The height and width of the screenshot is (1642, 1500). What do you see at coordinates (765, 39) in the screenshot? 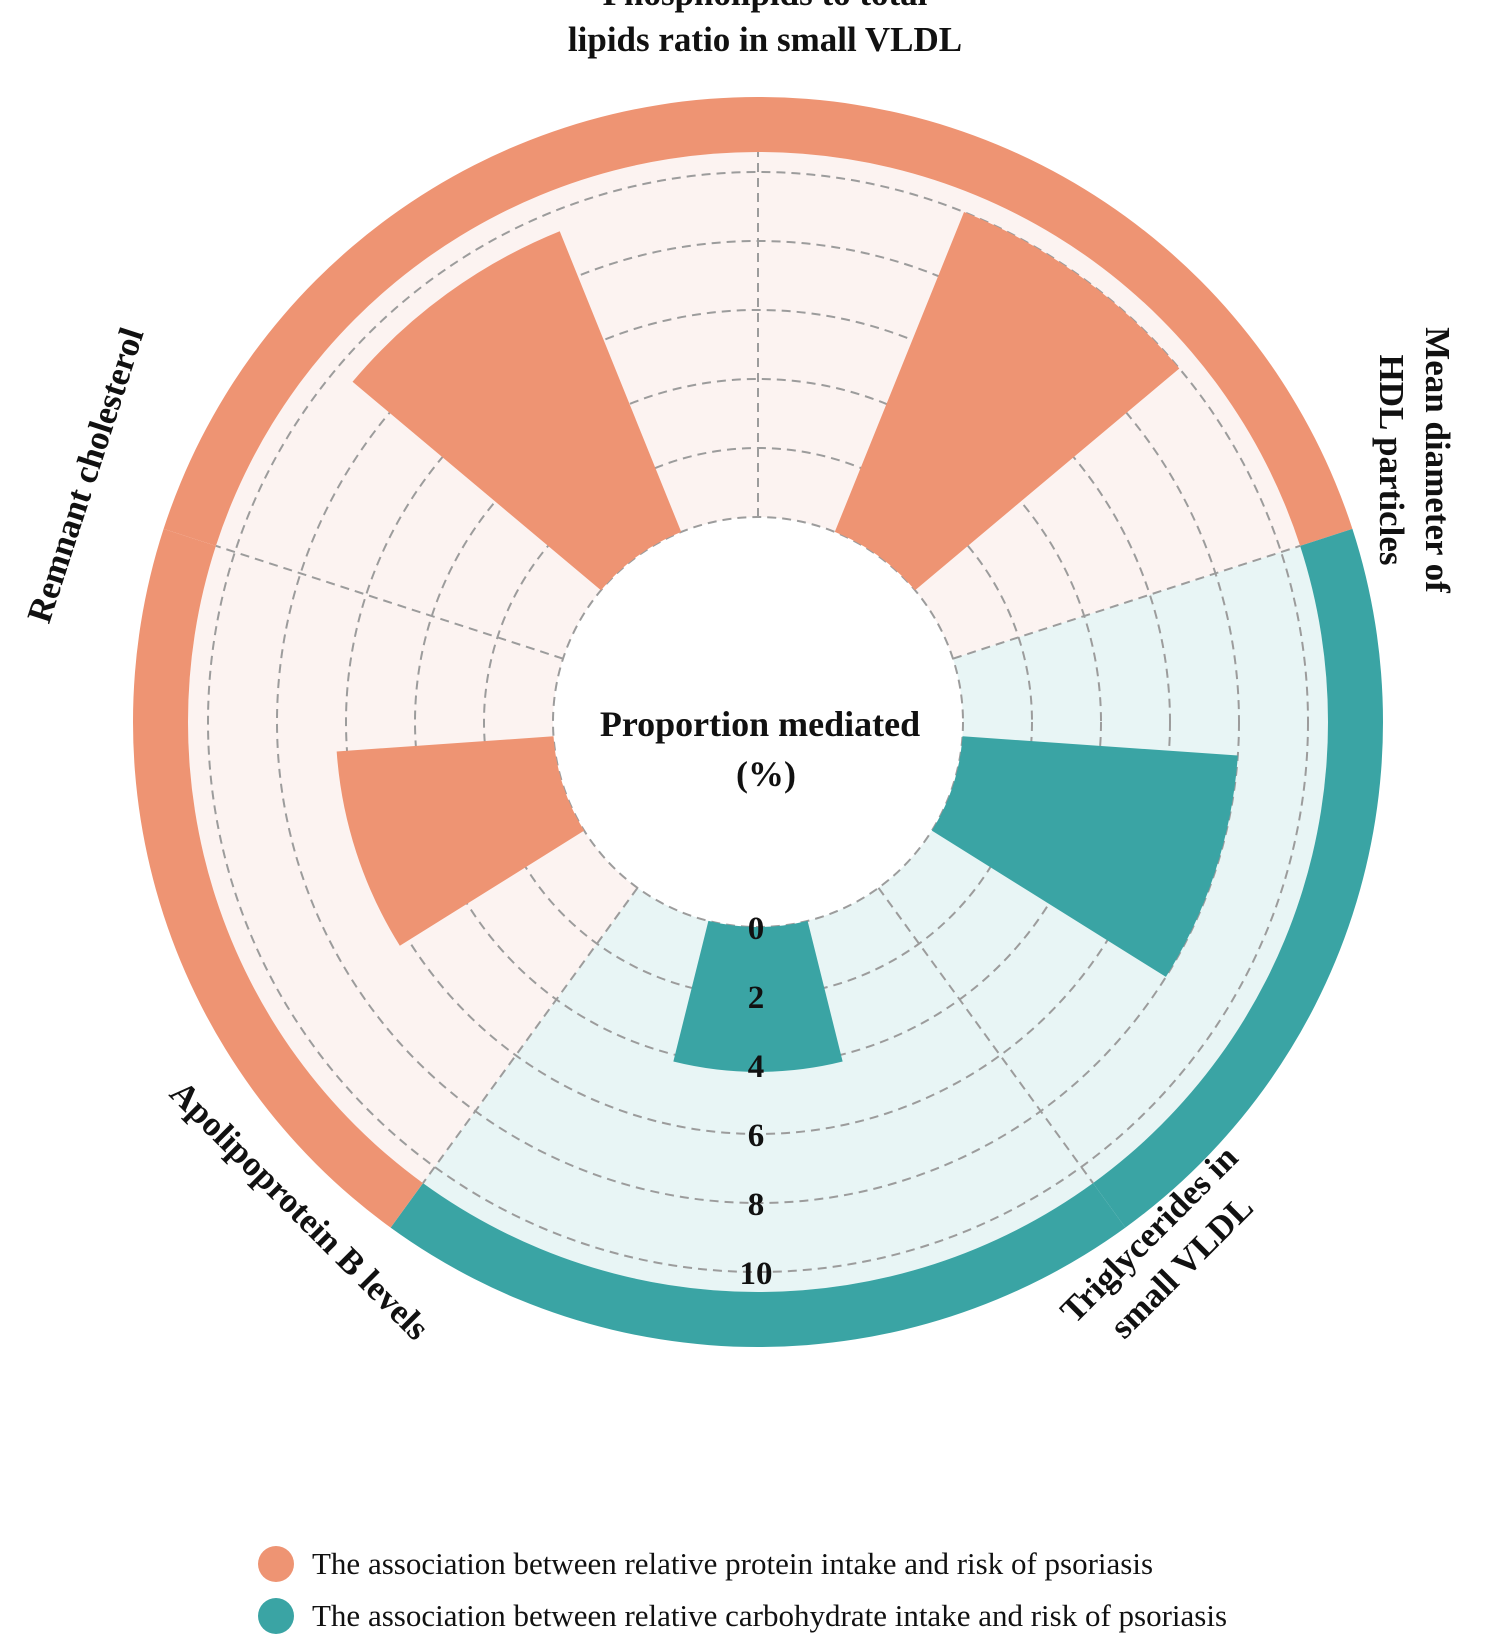
I see `category-label-line: lipids ratio in small VLDL` at bounding box center [765, 39].